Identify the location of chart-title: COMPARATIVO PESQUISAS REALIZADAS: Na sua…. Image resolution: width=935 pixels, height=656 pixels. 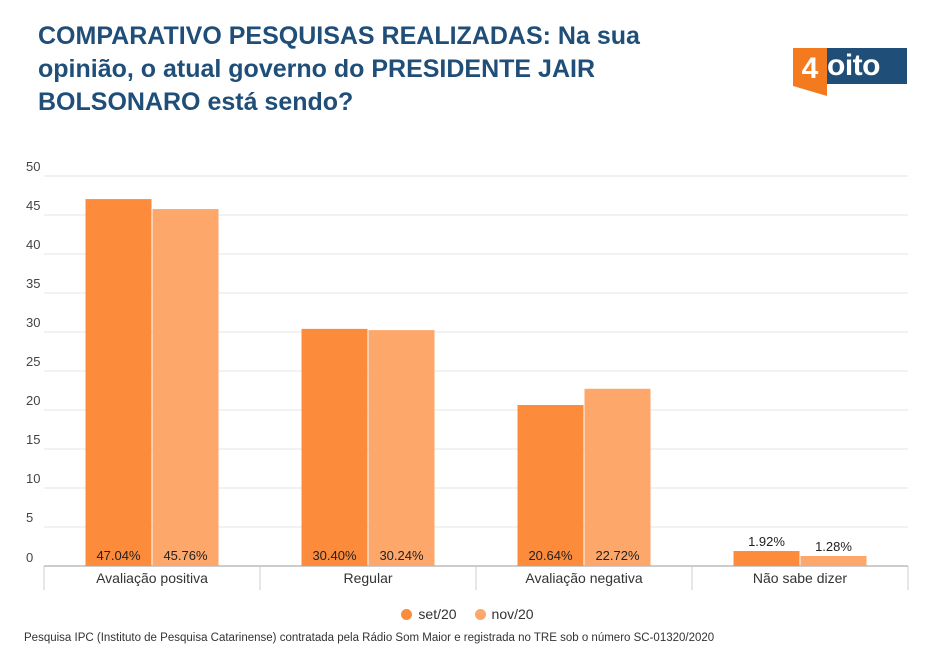
(339, 69).